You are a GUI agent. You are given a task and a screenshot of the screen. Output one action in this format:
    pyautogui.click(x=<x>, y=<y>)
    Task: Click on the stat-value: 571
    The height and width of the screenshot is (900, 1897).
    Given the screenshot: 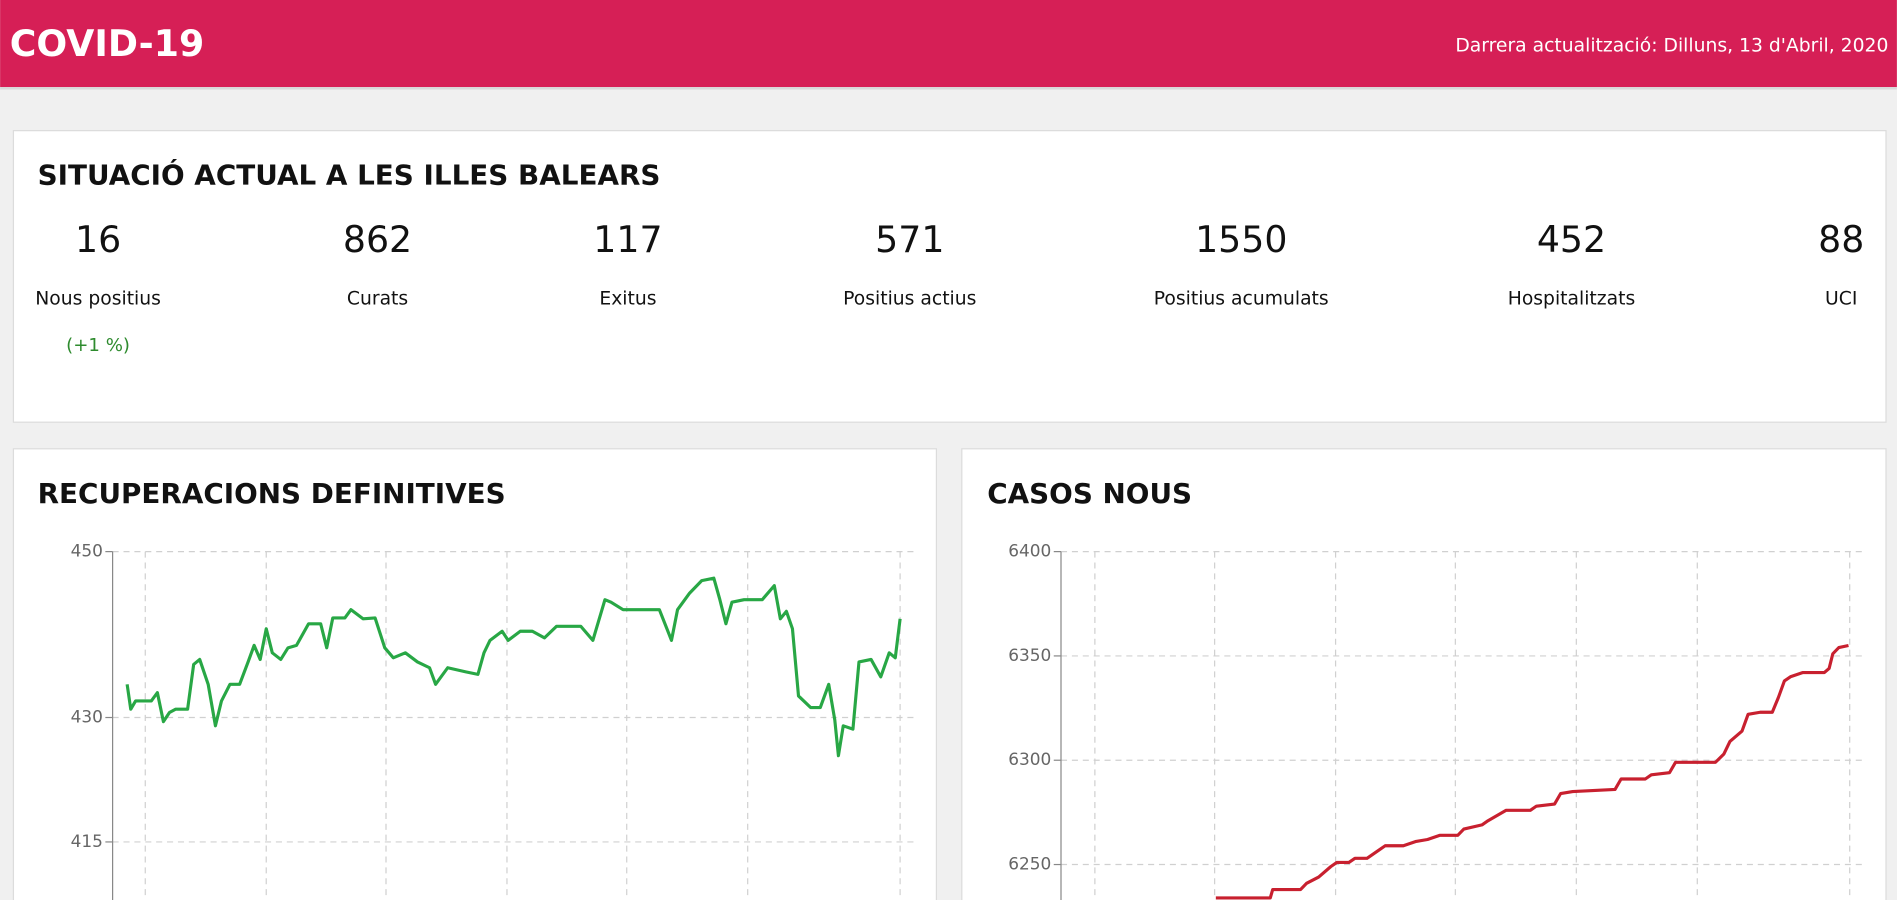 What is the action you would take?
    pyautogui.click(x=909, y=239)
    